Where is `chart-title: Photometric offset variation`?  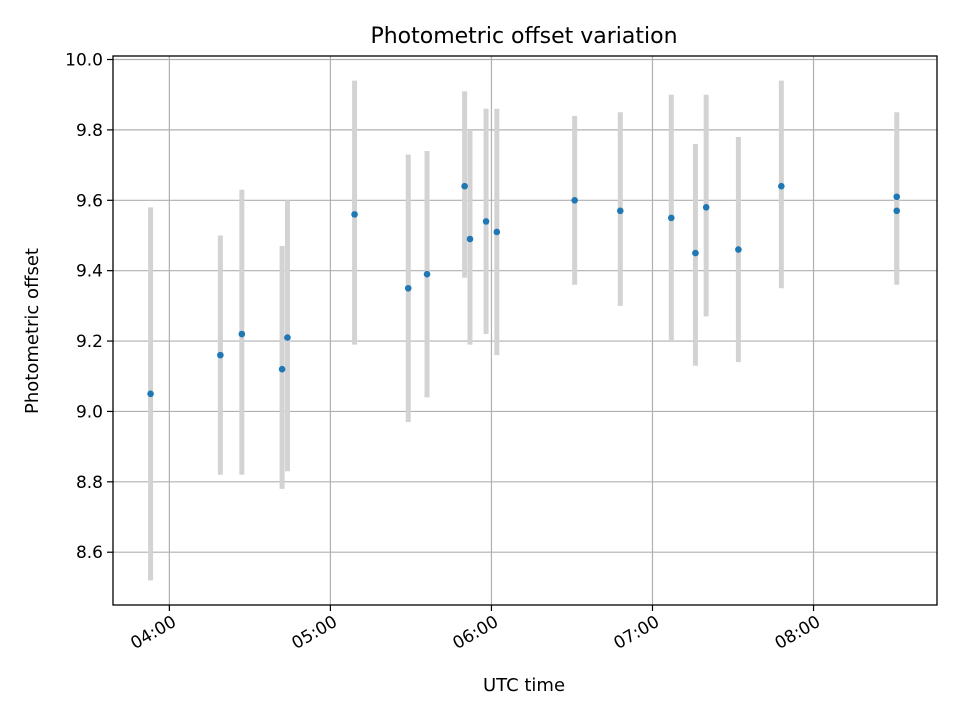 chart-title: Photometric offset variation is located at coordinates (523, 36).